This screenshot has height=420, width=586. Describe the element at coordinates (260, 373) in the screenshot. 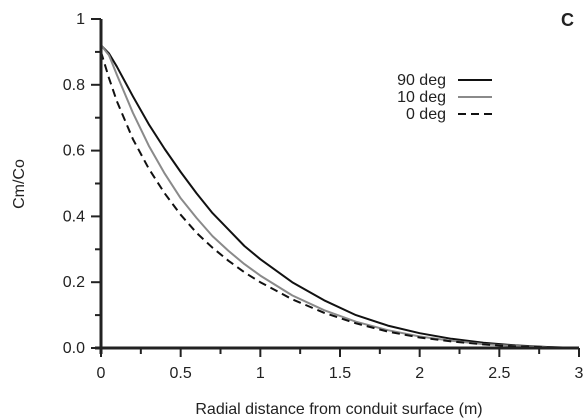

I see `x-tick-label: 1` at that location.